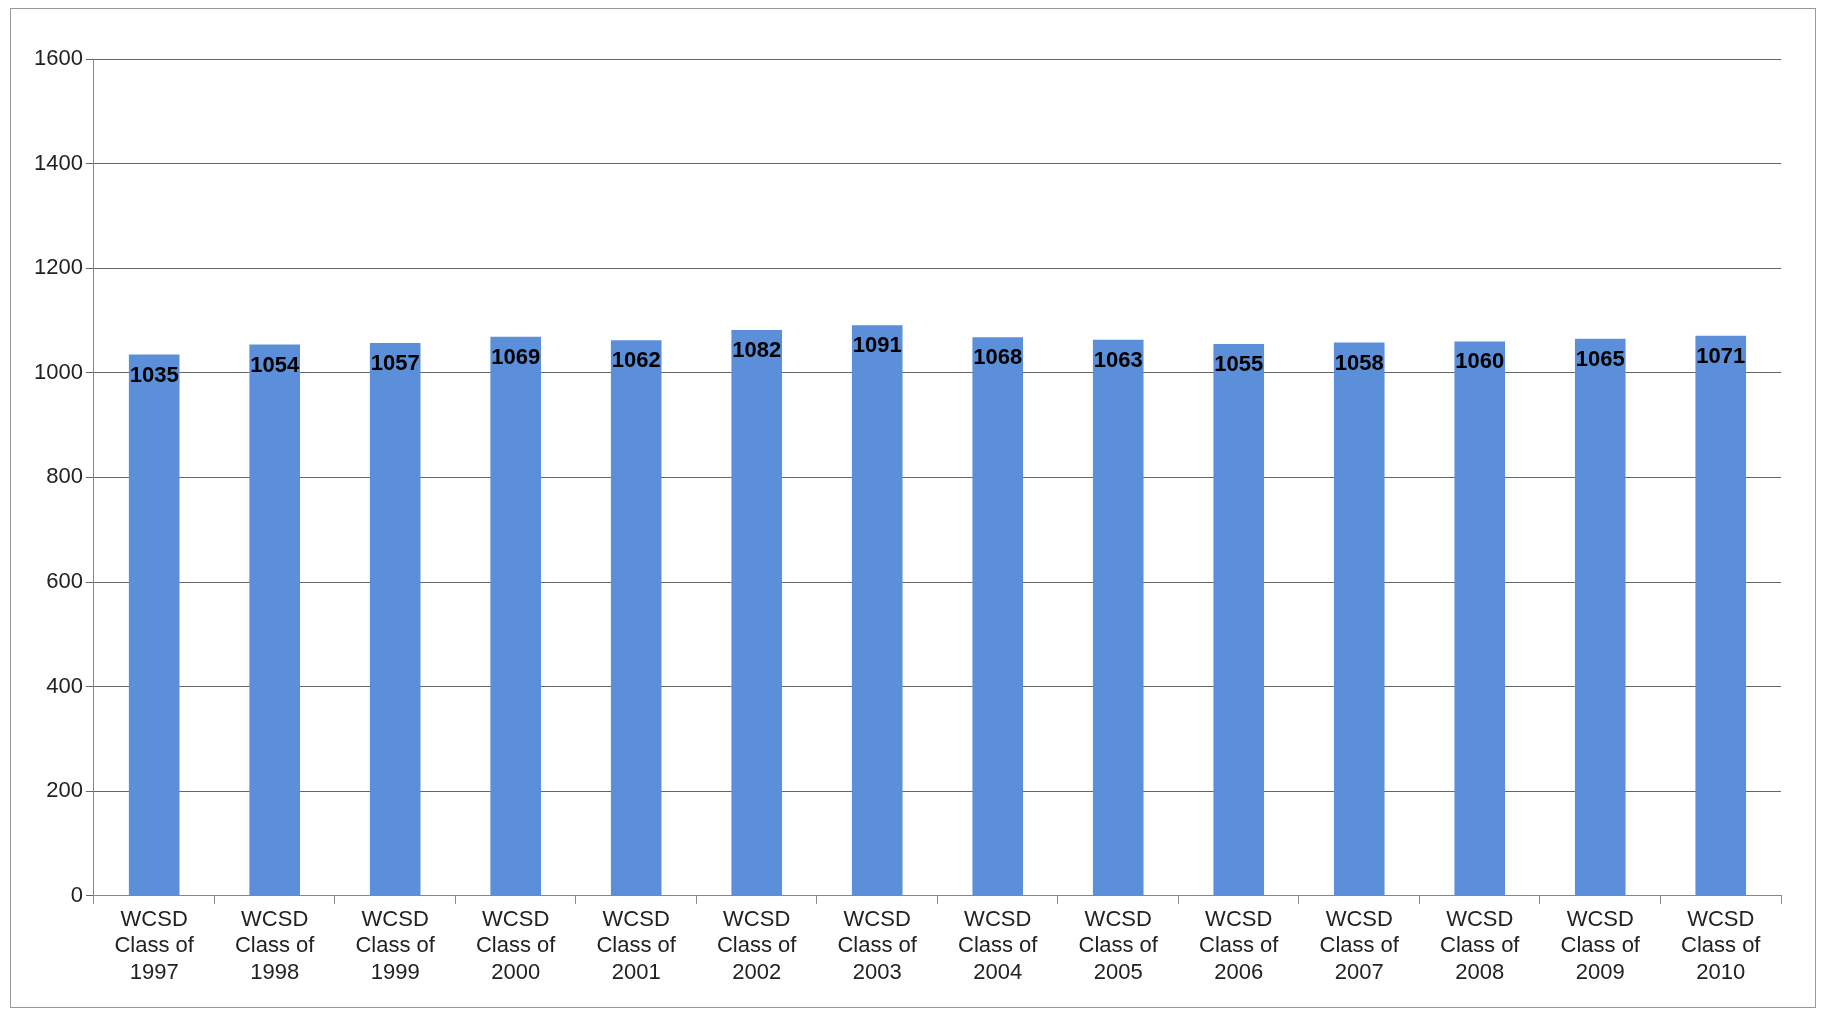 The height and width of the screenshot is (1016, 1826). Describe the element at coordinates (1600, 945) in the screenshot. I see `x-tick-label: WCSD Class of 2009` at that location.